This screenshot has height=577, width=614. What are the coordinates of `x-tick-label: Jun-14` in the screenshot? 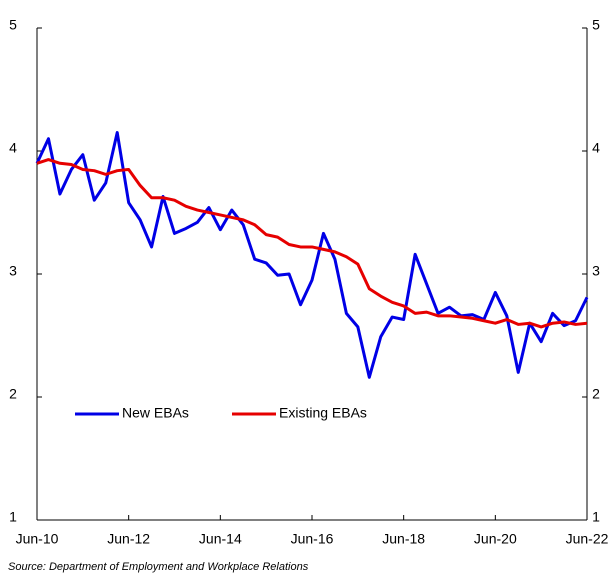 It's located at (220, 539).